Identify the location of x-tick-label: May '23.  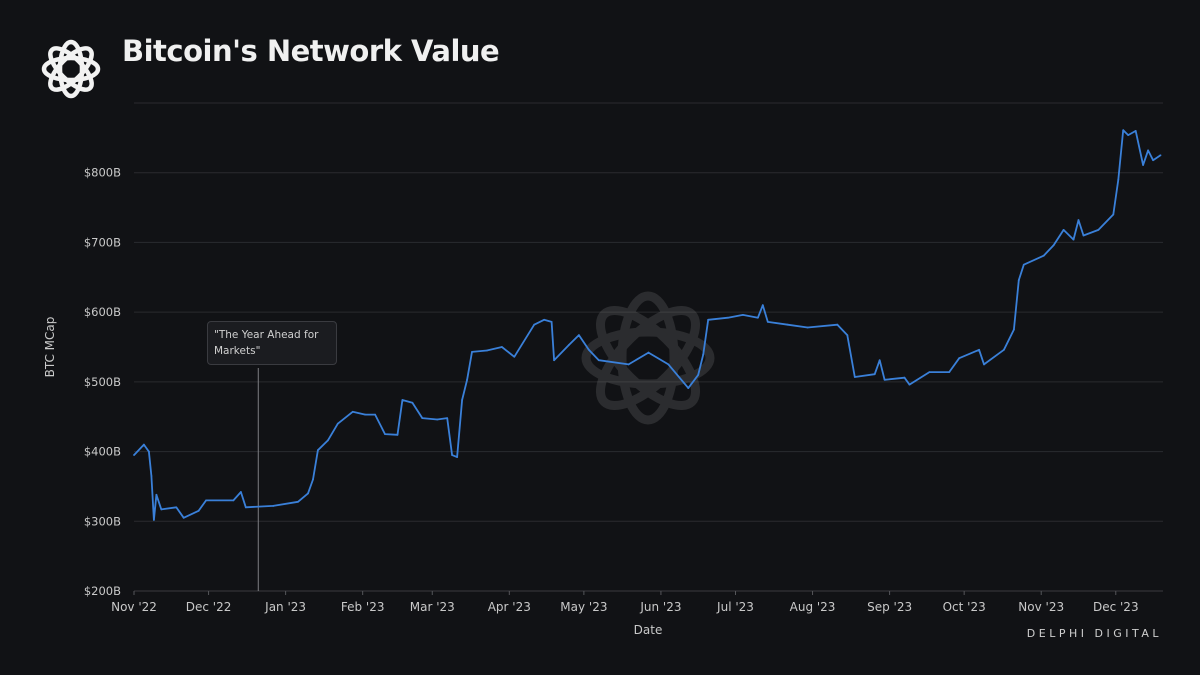
(583, 607).